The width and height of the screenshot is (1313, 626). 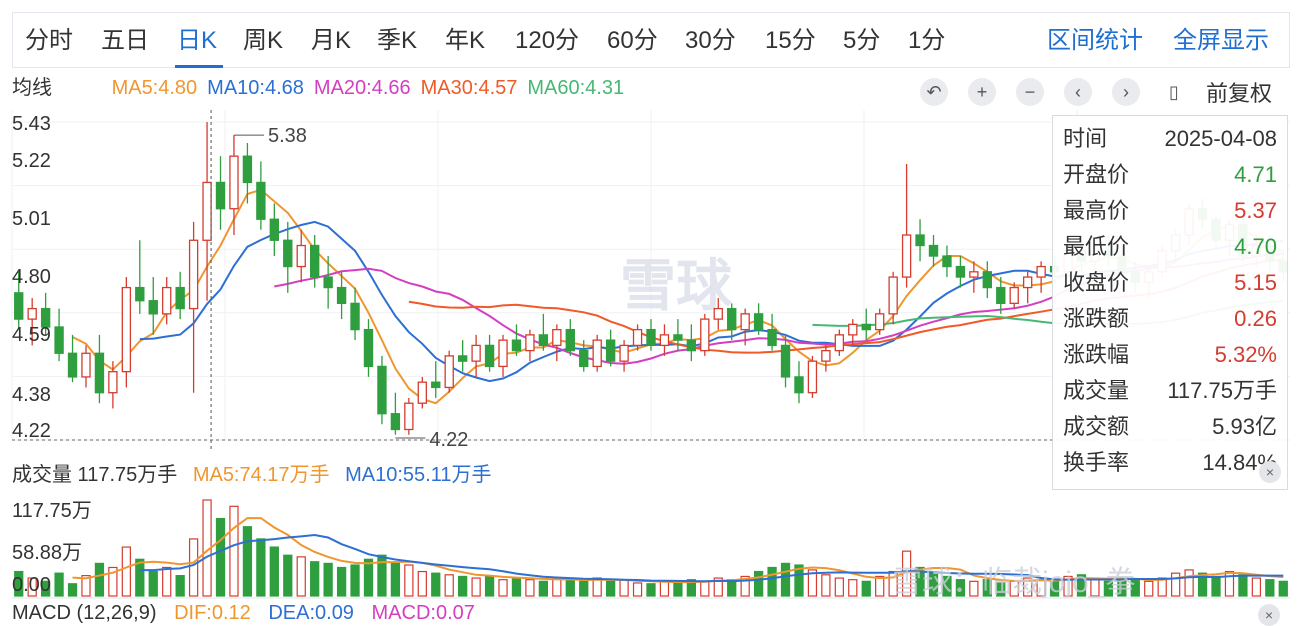 What do you see at coordinates (49, 40) in the screenshot?
I see `tab-0: 分时` at bounding box center [49, 40].